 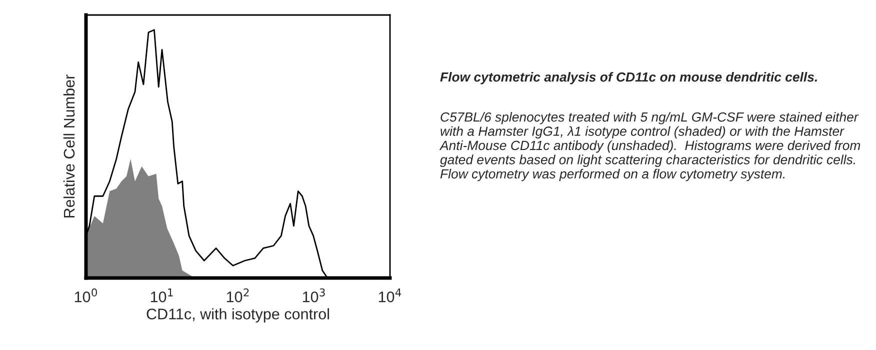 I want to click on x-axis-title: CD11c, with isotype control, so click(x=237, y=315).